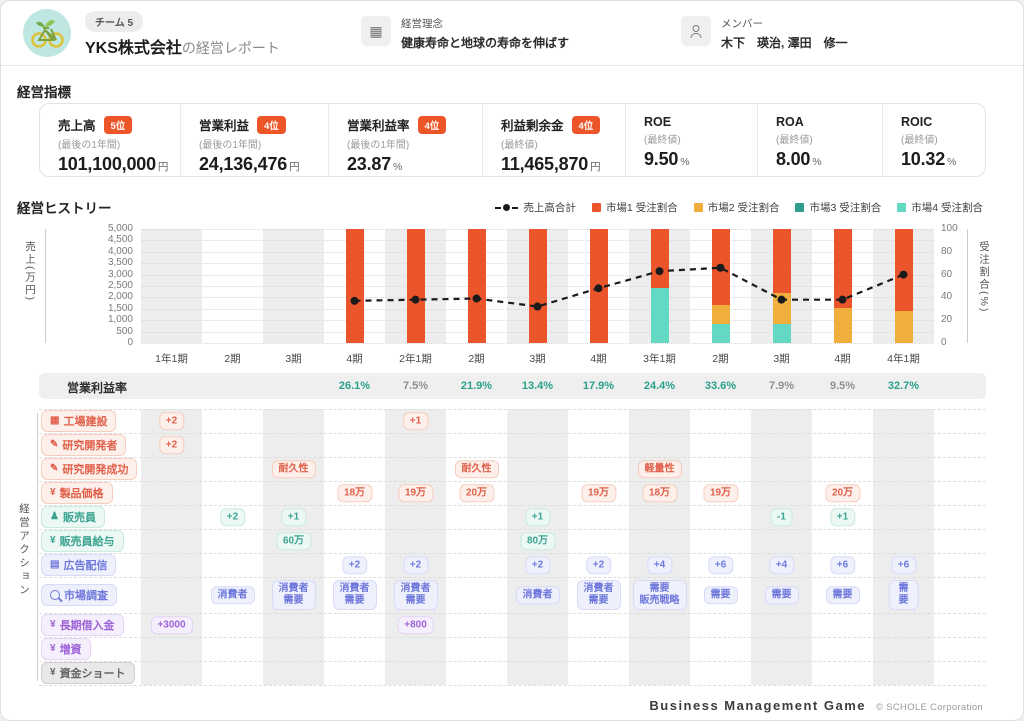 This screenshot has height=721, width=1024. What do you see at coordinates (736, 207) in the screenshot?
I see `legend-item-market-2: 市場2 受注割合` at bounding box center [736, 207].